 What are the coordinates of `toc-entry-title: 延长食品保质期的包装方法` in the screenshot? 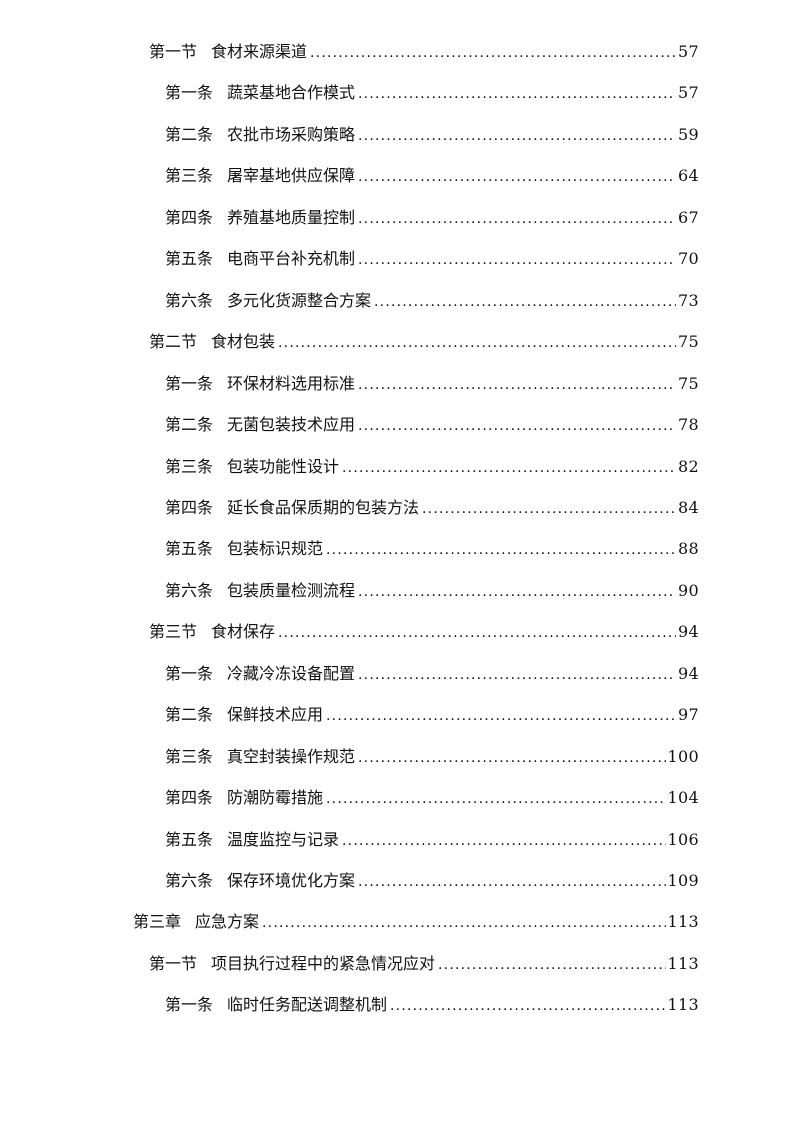 It's located at (323, 507).